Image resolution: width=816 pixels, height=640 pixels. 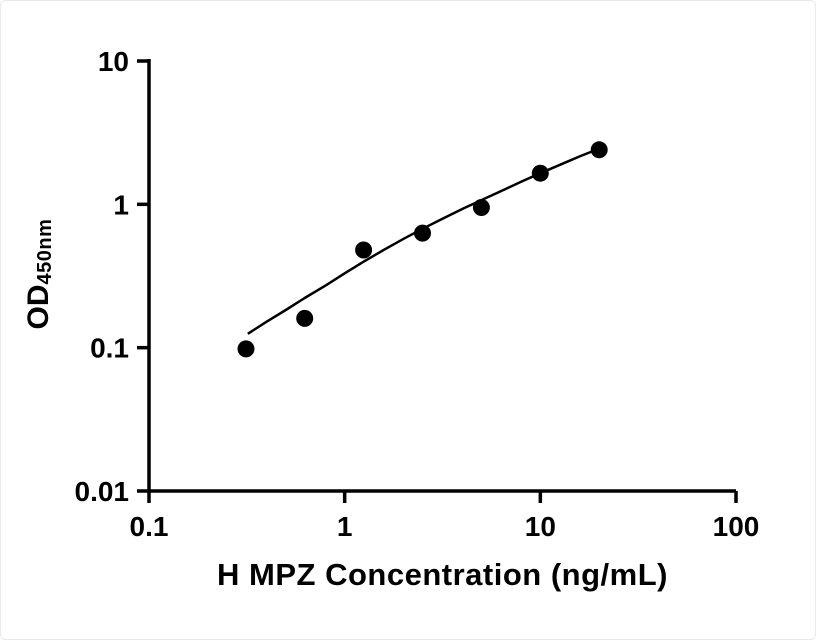 I want to click on x-tick-label: 0.1, so click(x=149, y=526).